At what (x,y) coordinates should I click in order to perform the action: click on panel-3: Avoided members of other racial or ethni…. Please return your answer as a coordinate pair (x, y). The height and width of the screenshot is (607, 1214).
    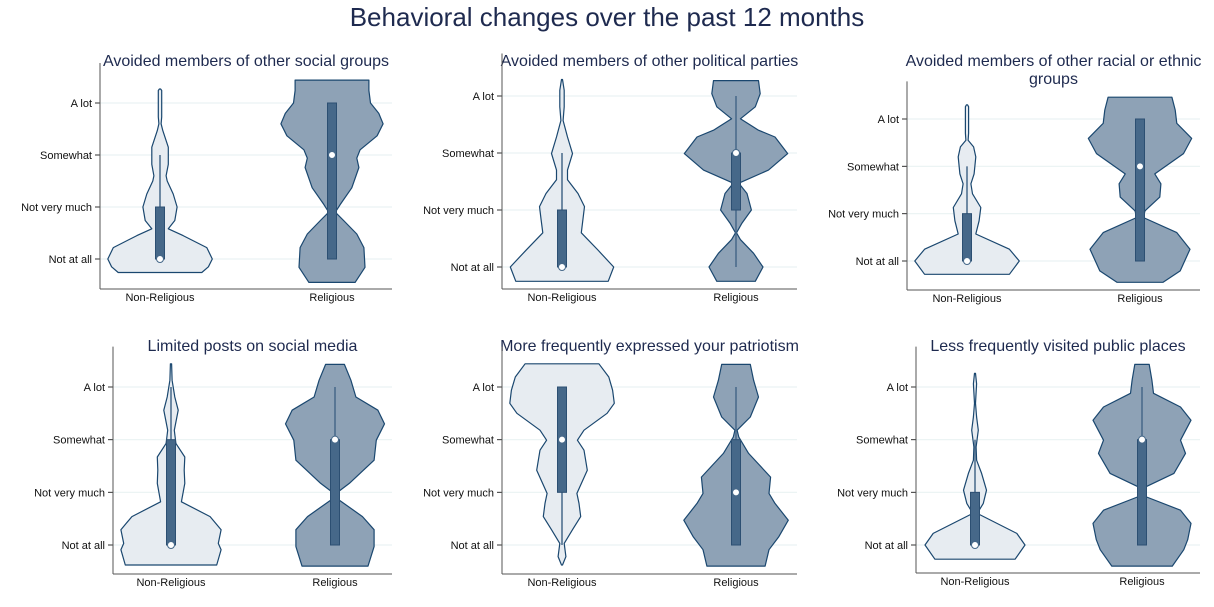
    Looking at the image, I should click on (1014, 179).